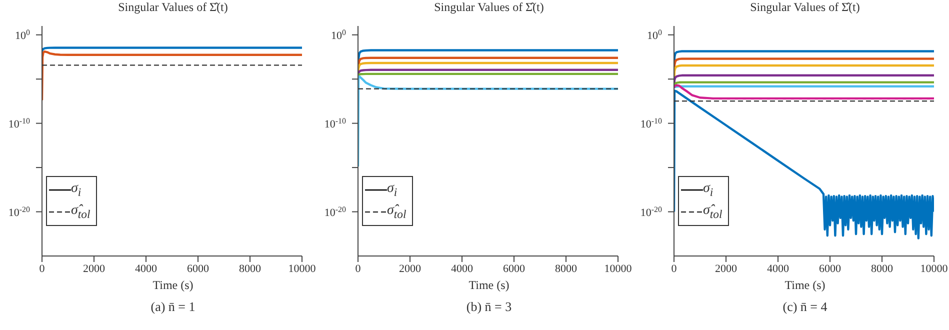 Image resolution: width=949 pixels, height=330 pixels. What do you see at coordinates (489, 307) in the screenshot?
I see `text: (b) n̄ = 3` at bounding box center [489, 307].